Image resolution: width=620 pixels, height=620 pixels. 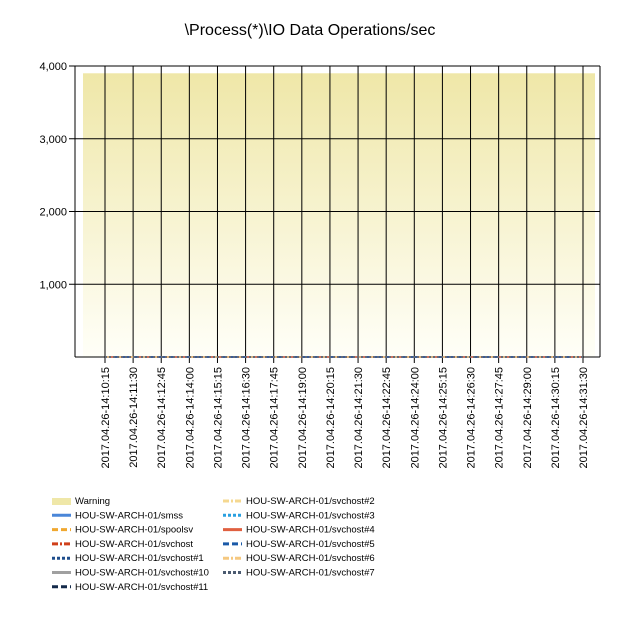 What do you see at coordinates (61, 501) in the screenshot?
I see `legend-swatch-warning` at bounding box center [61, 501].